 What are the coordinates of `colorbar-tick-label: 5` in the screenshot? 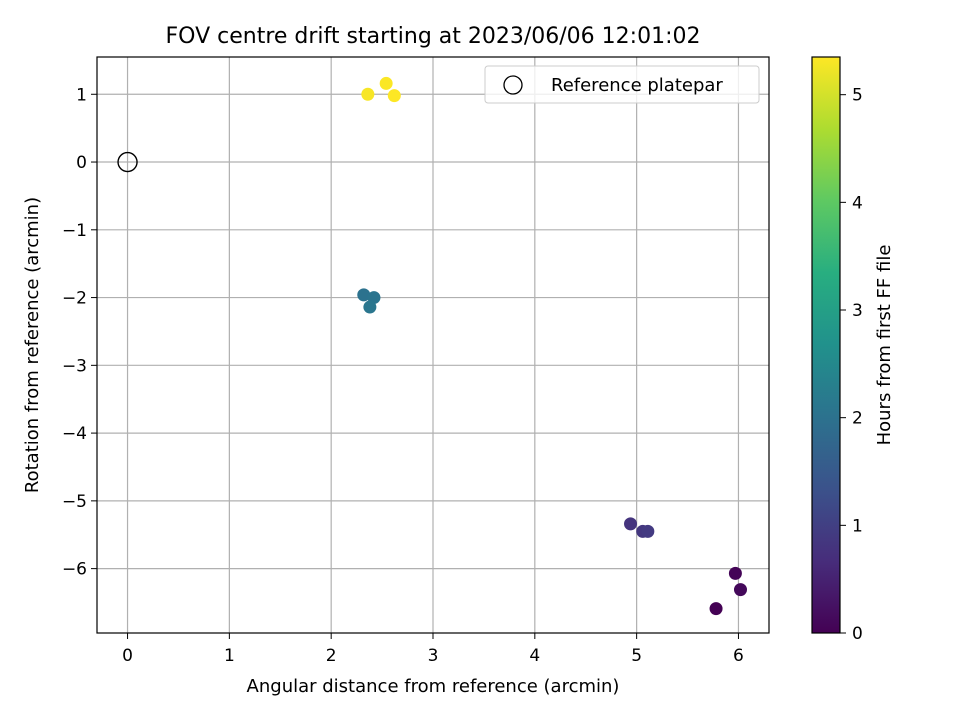 It's located at (857, 96).